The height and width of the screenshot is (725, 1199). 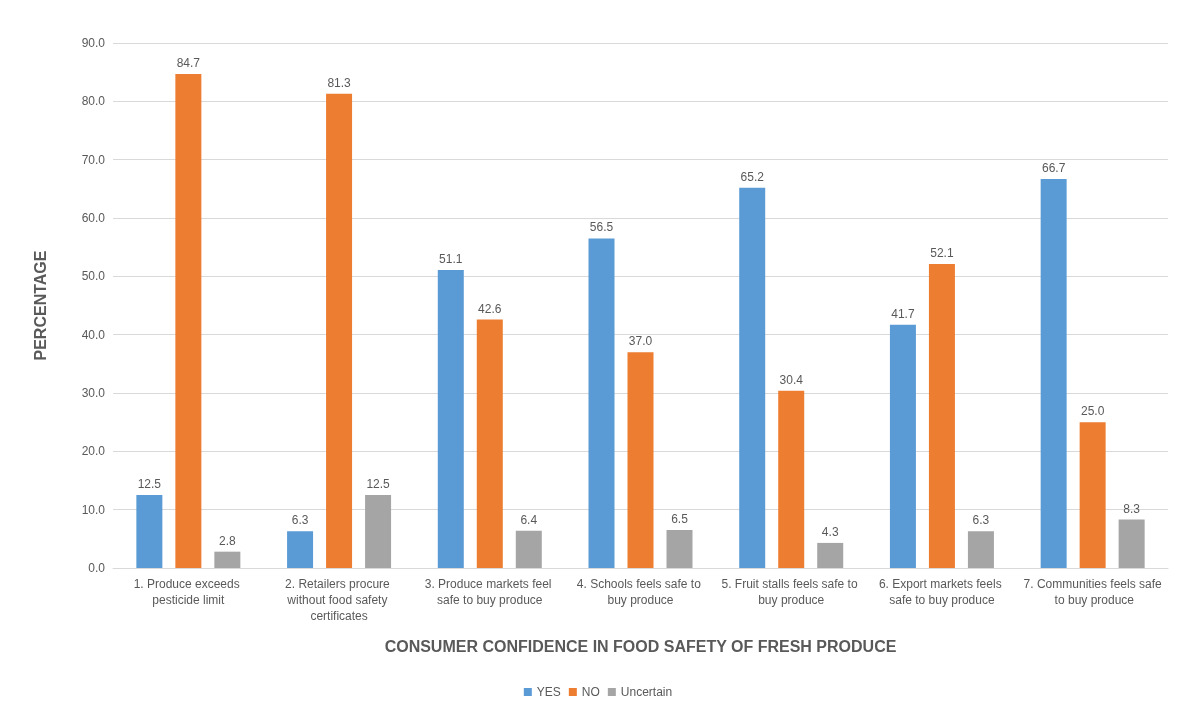 I want to click on data-label: 66.7, so click(x=1053, y=167).